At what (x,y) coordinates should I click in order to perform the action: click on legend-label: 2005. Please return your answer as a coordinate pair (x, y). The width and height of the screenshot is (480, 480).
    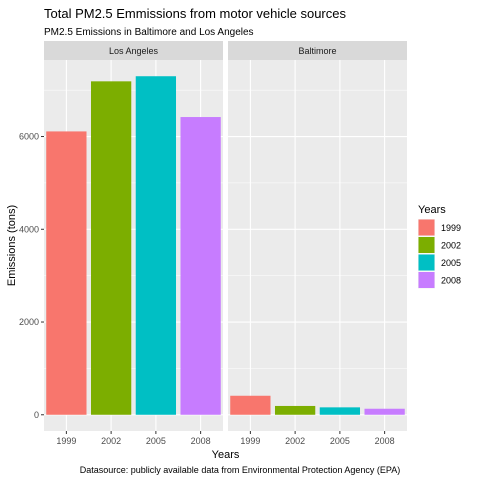
    Looking at the image, I should click on (451, 263).